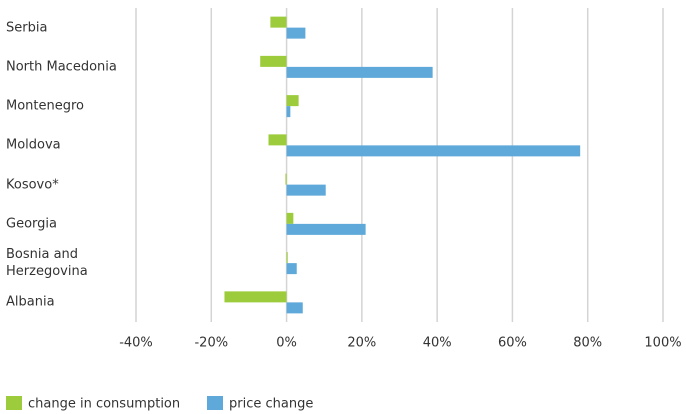  Describe the element at coordinates (31, 224) in the screenshot. I see `category-label: Georgia` at that location.